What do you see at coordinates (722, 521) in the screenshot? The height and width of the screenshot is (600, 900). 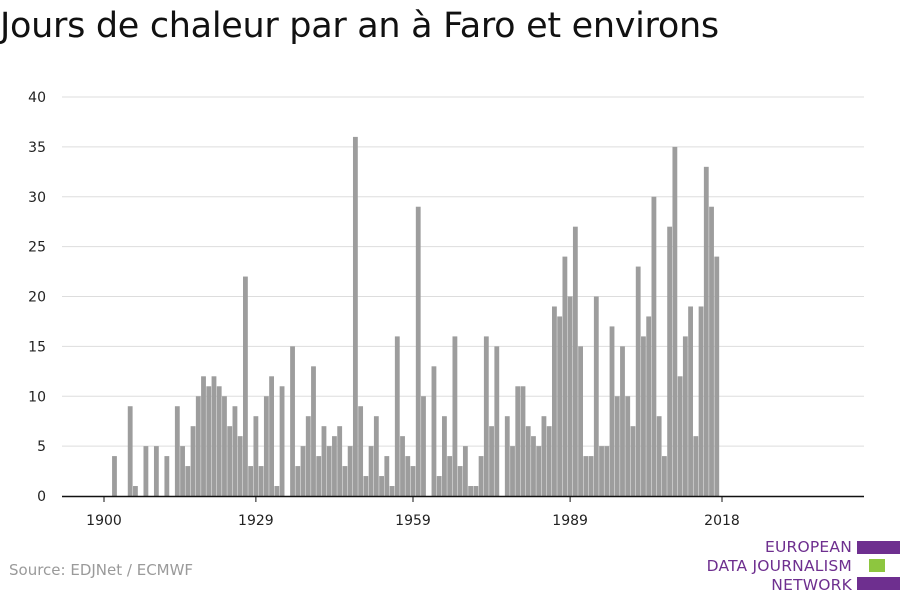 I see `x-tick-label: 2018` at bounding box center [722, 521].